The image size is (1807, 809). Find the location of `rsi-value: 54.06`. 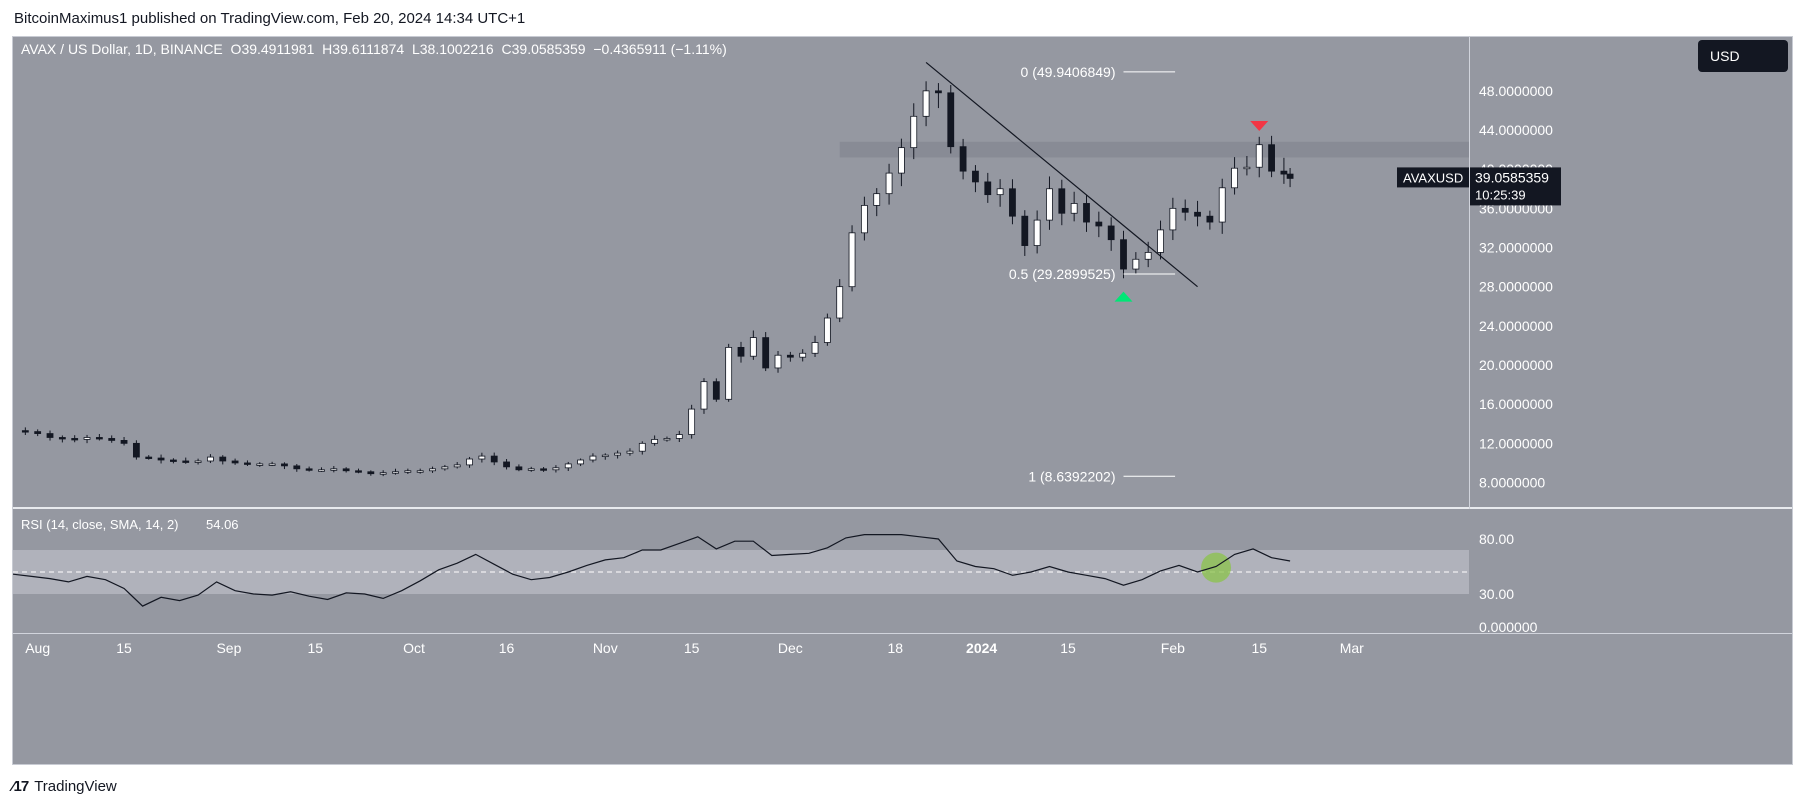

rsi-value: 54.06 is located at coordinates (222, 524).